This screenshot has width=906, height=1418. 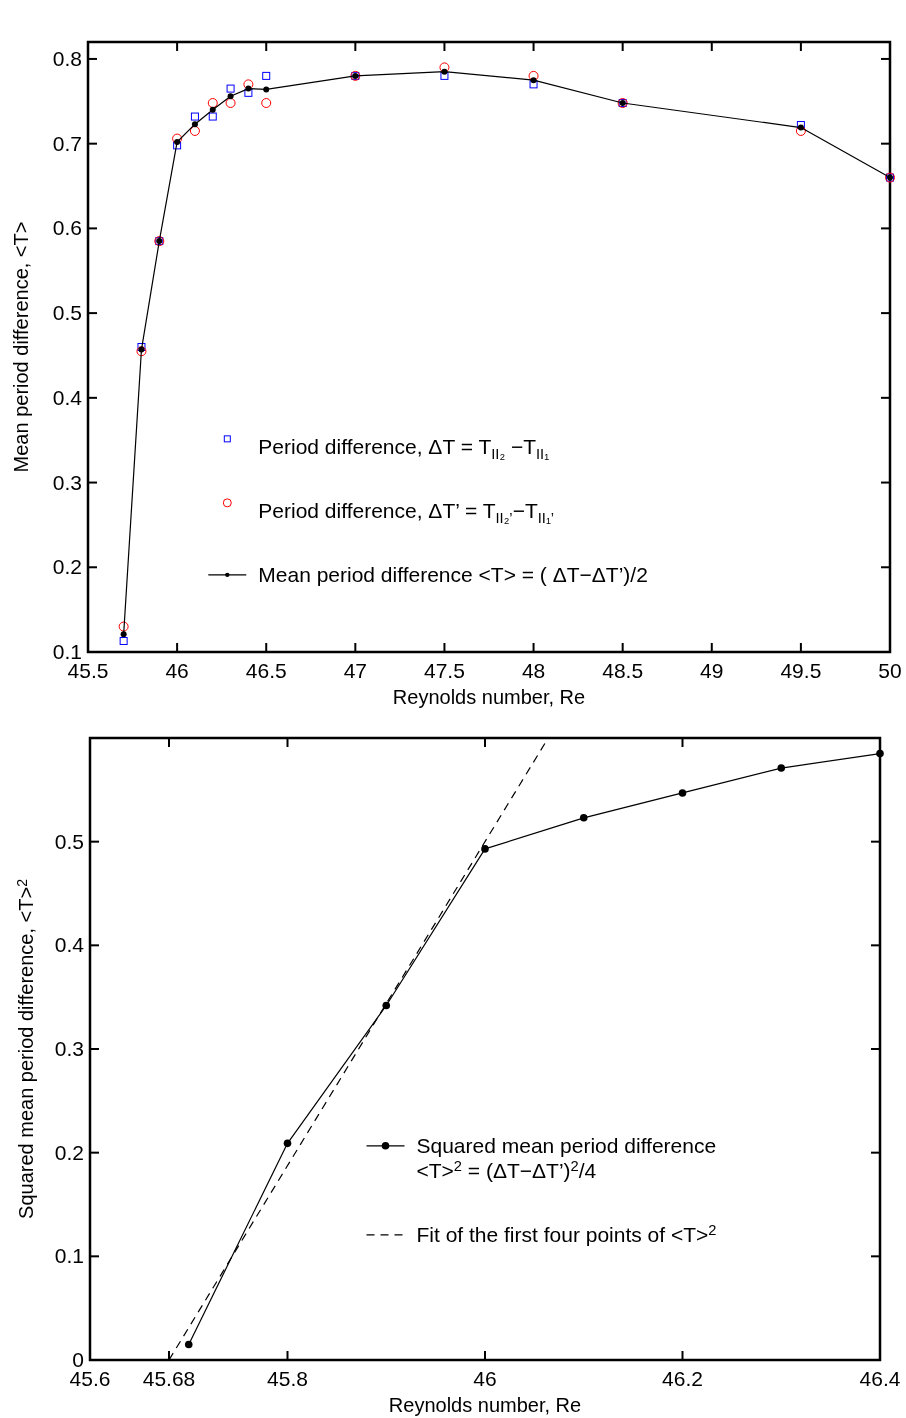 I want to click on x-tick-label: 48, so click(x=533, y=670).